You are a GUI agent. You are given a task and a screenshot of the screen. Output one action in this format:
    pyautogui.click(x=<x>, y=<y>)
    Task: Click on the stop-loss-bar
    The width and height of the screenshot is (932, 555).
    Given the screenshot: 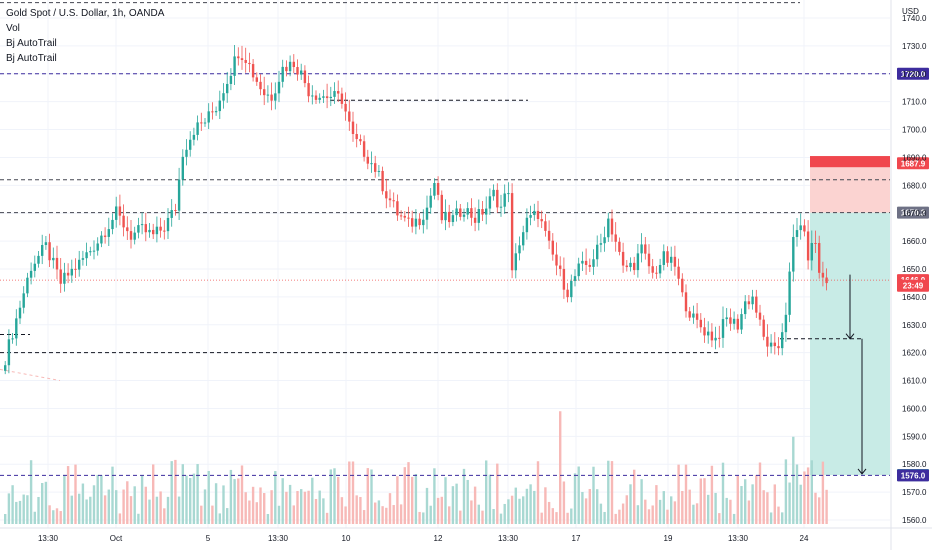 What is the action you would take?
    pyautogui.click(x=850, y=162)
    